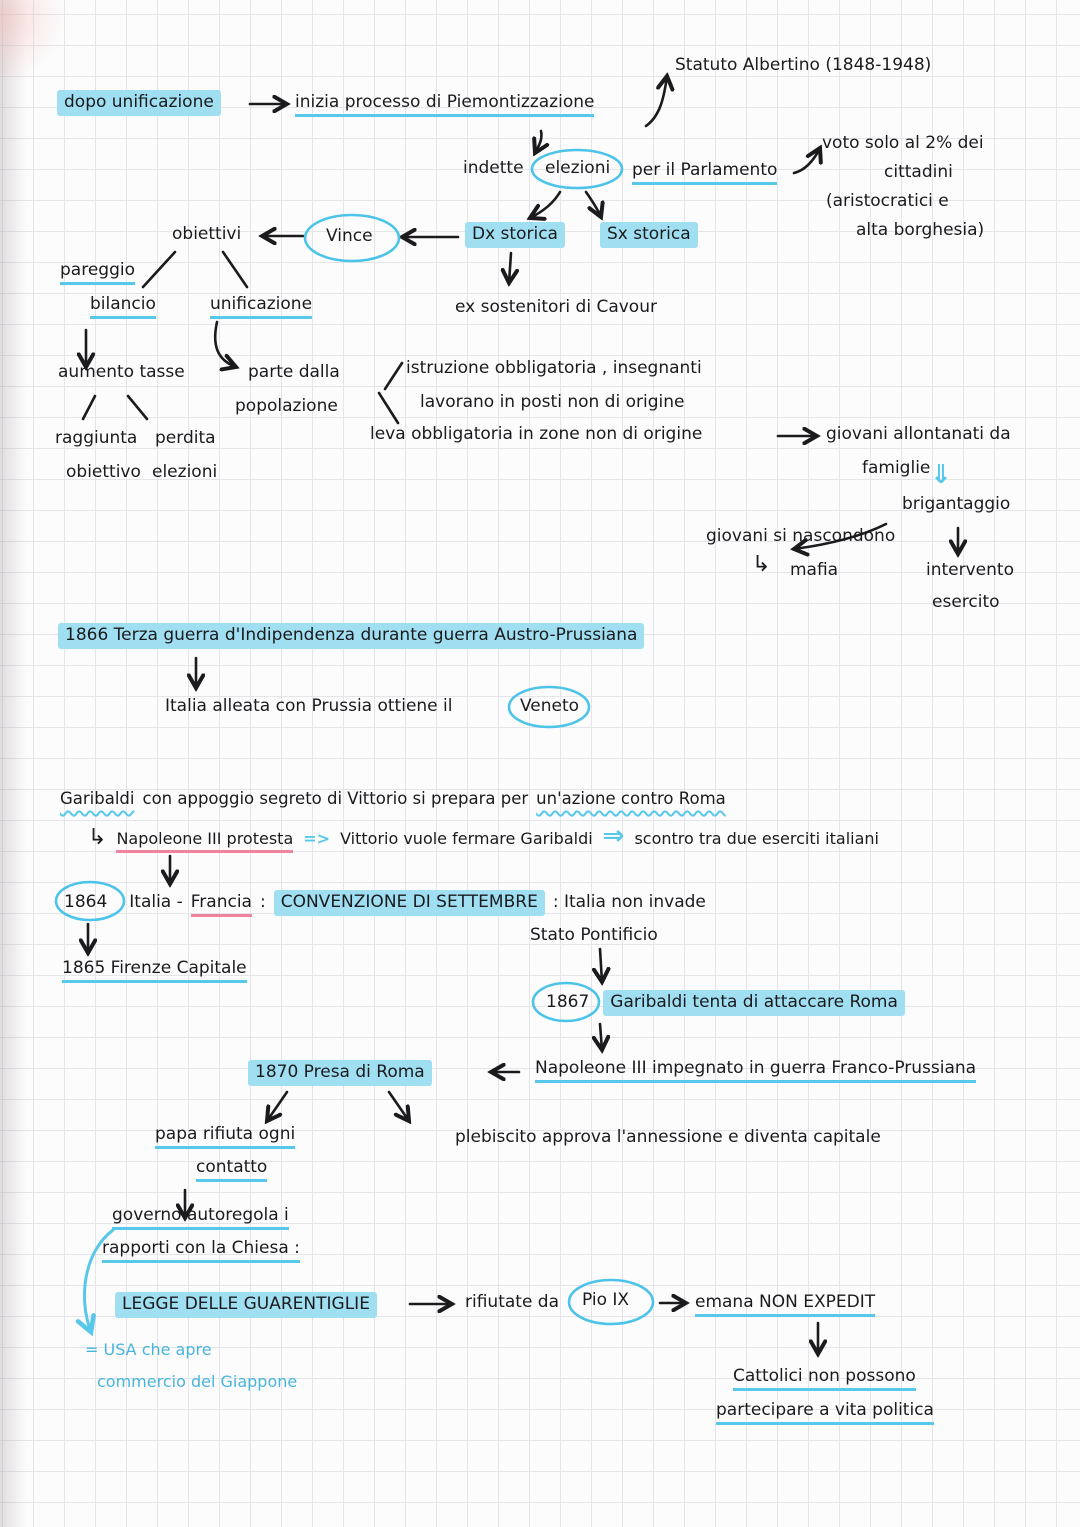 The width and height of the screenshot is (1080, 1527). What do you see at coordinates (806, 161) in the screenshot?
I see `arrow-parlamento-to-voto-icon` at bounding box center [806, 161].